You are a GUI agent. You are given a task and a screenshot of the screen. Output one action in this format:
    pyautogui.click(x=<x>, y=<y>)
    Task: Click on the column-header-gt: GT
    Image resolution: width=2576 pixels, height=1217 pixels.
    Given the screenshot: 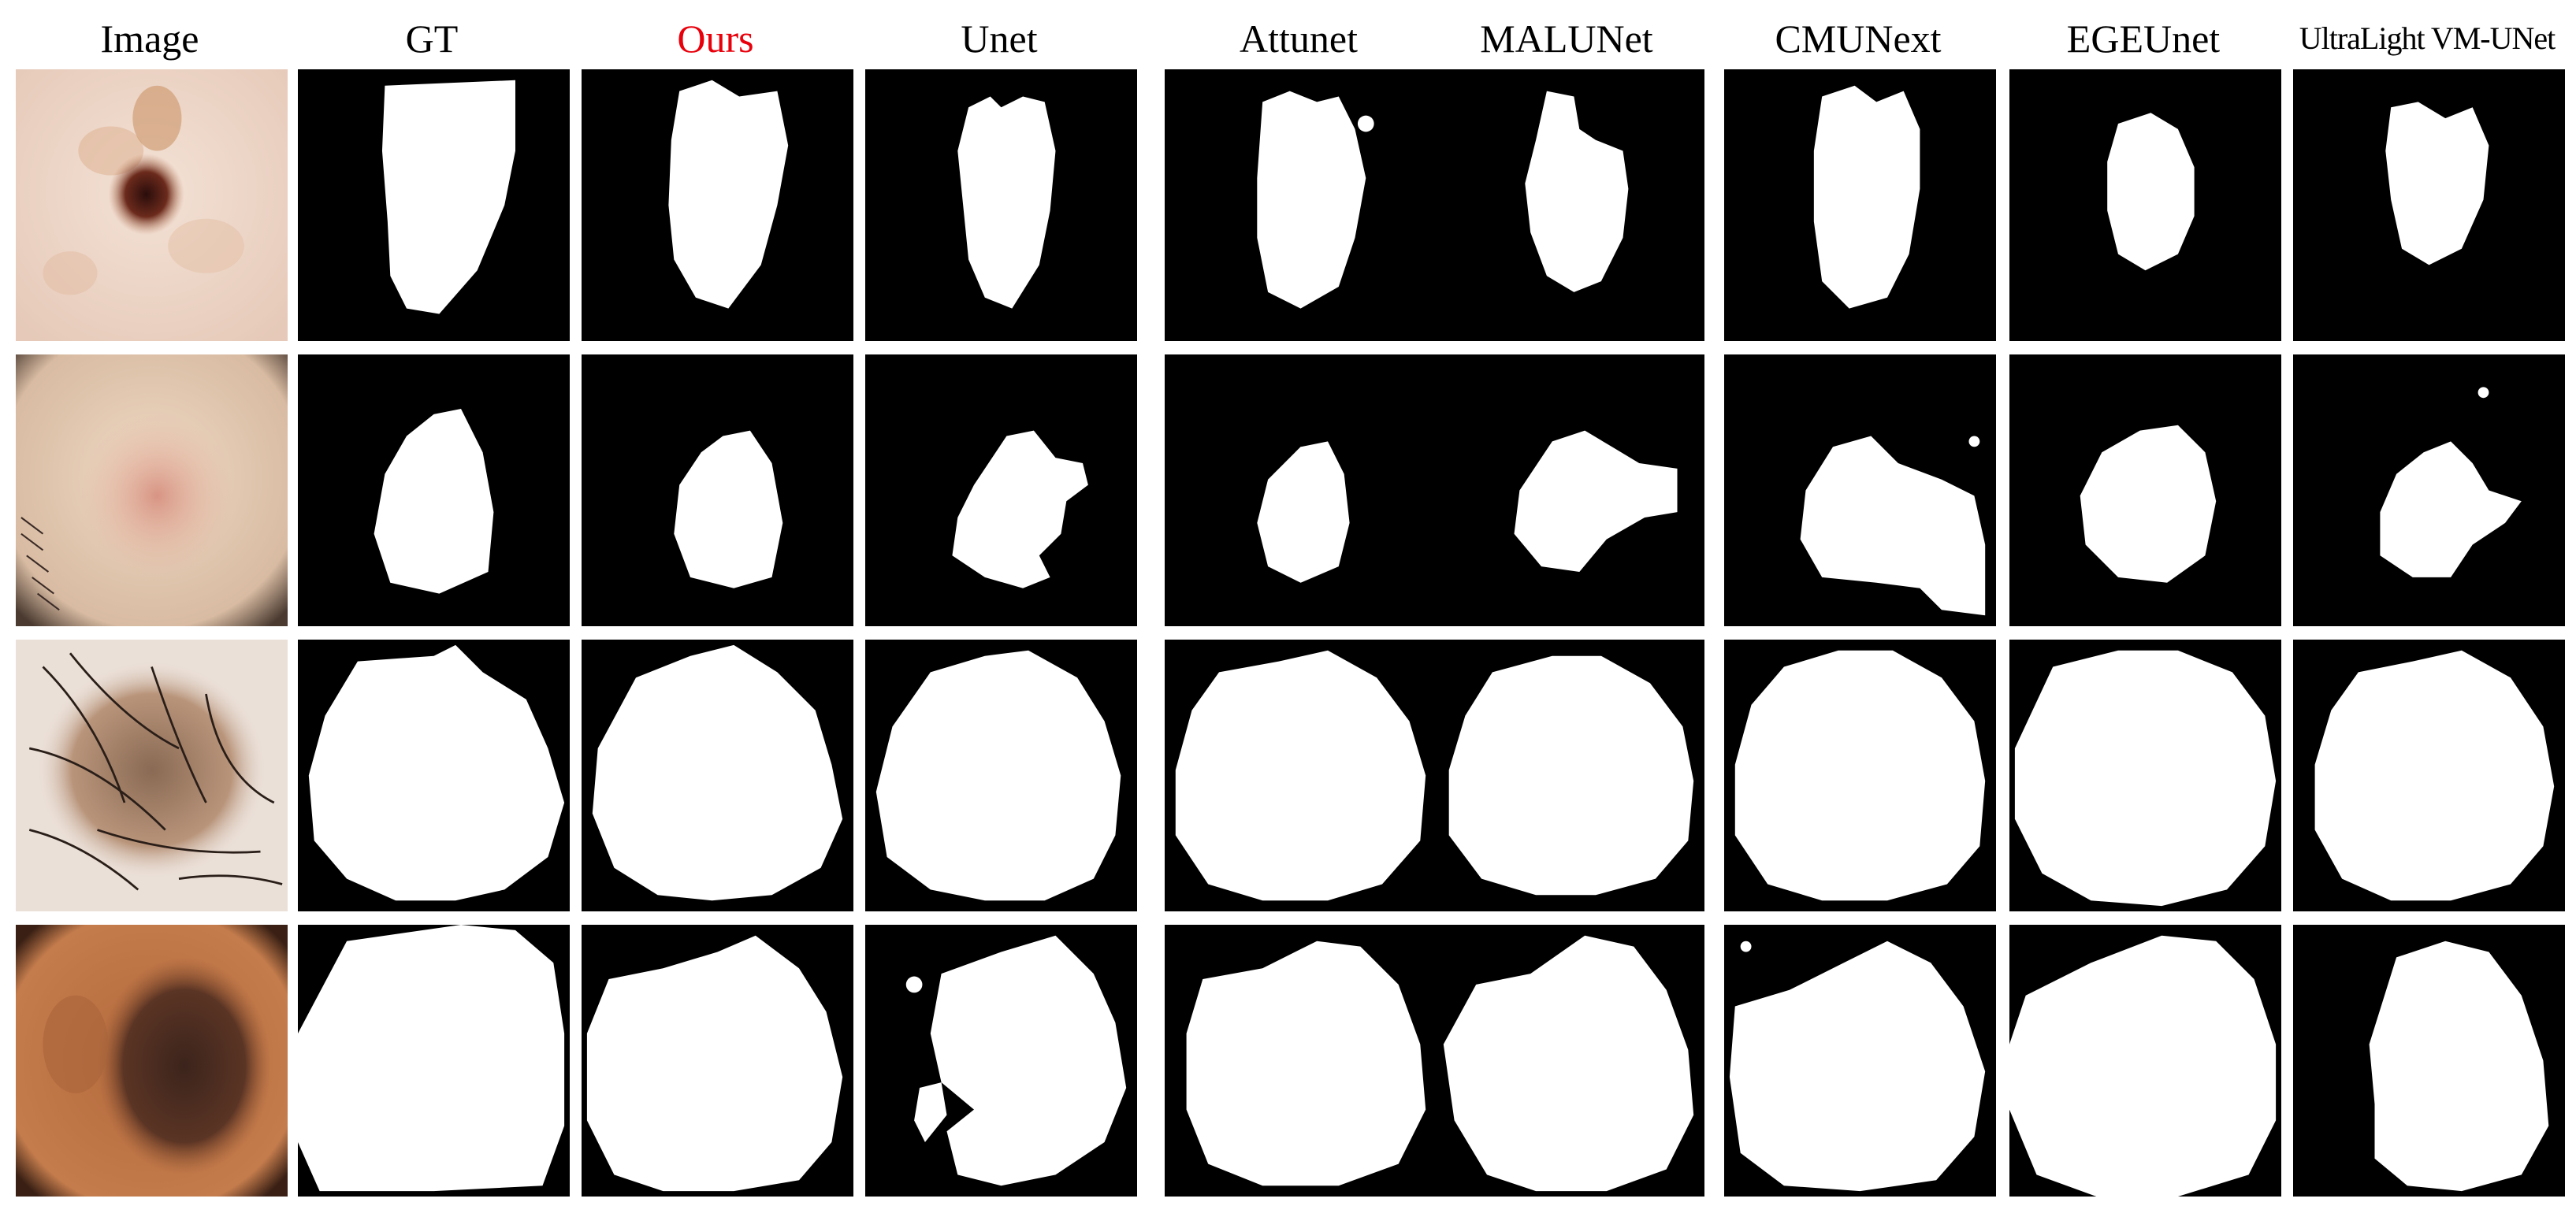 What is the action you would take?
    pyautogui.click(x=432, y=39)
    